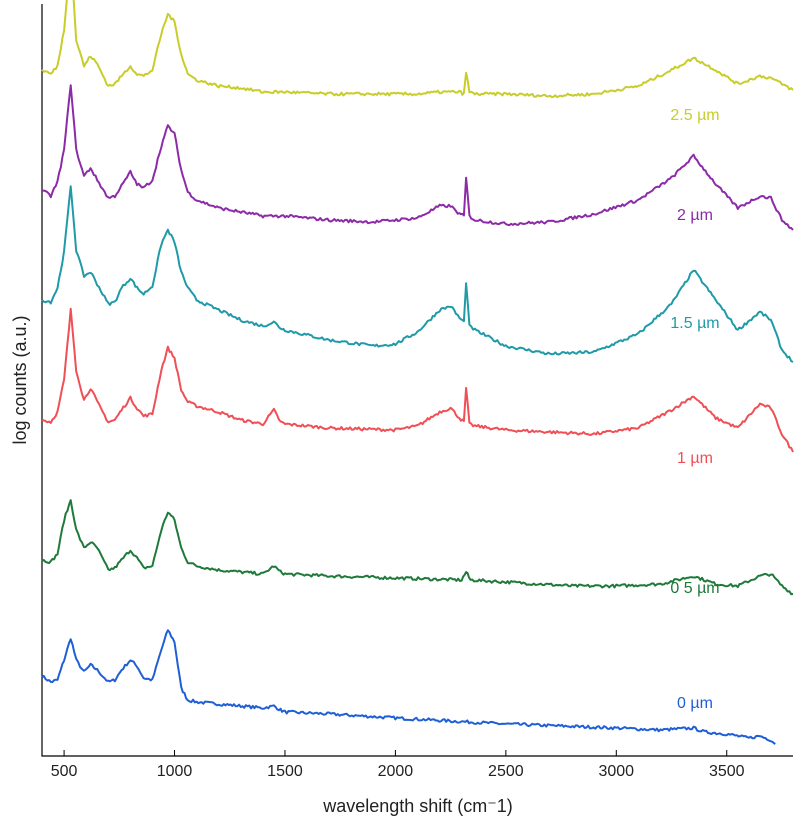  What do you see at coordinates (695, 215) in the screenshot?
I see `series-label: 2 µm` at bounding box center [695, 215].